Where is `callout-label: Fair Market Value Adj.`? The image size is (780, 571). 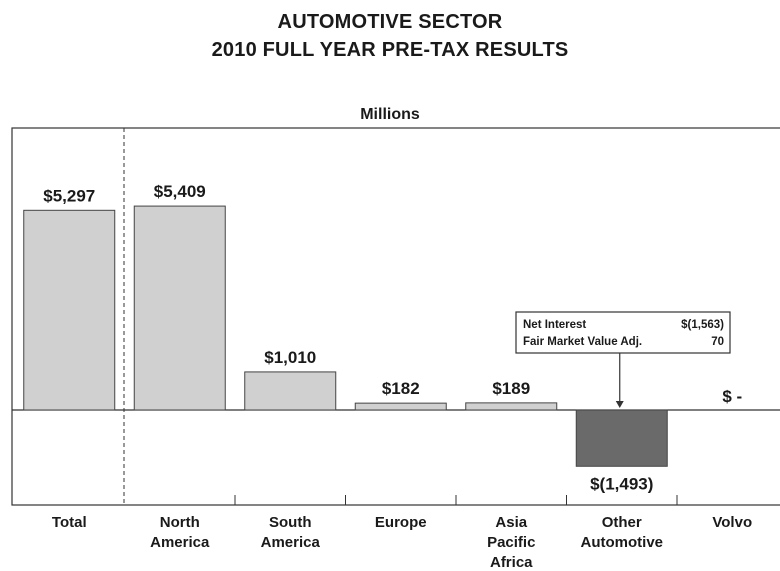 callout-label: Fair Market Value Adj. is located at coordinates (582, 342).